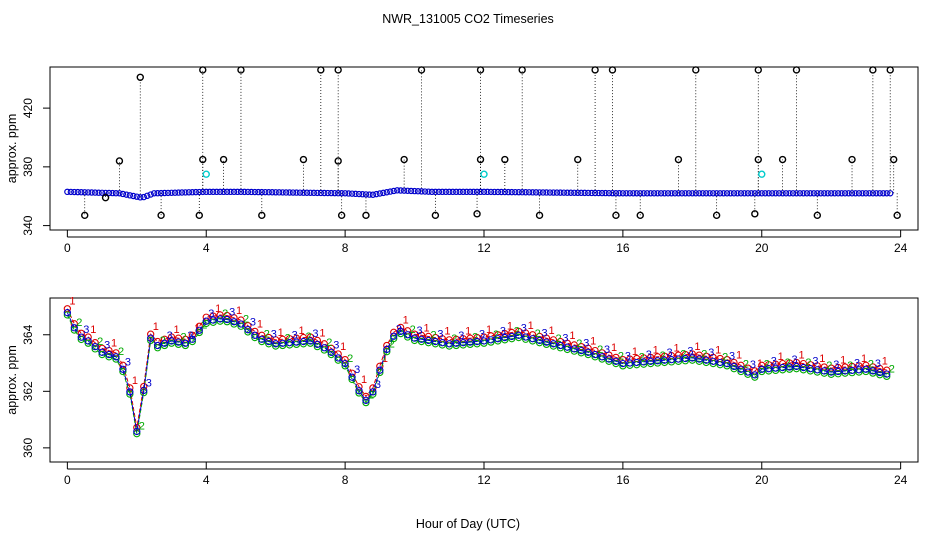 This screenshot has height=545, width=936. Describe the element at coordinates (468, 524) in the screenshot. I see `x-axis-label: Hour of Day (UTC)` at that location.